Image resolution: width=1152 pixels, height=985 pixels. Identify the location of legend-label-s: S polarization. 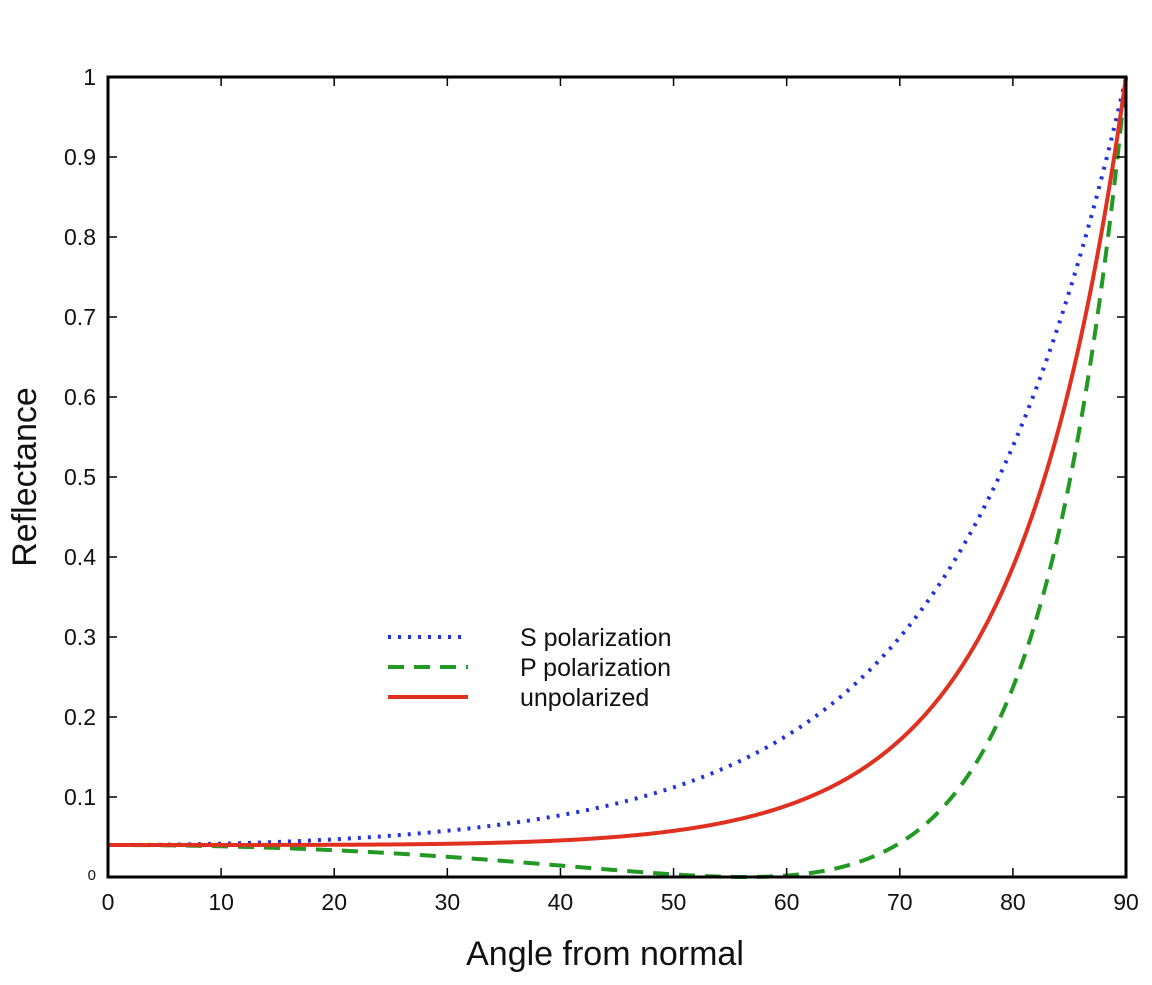
(595, 638).